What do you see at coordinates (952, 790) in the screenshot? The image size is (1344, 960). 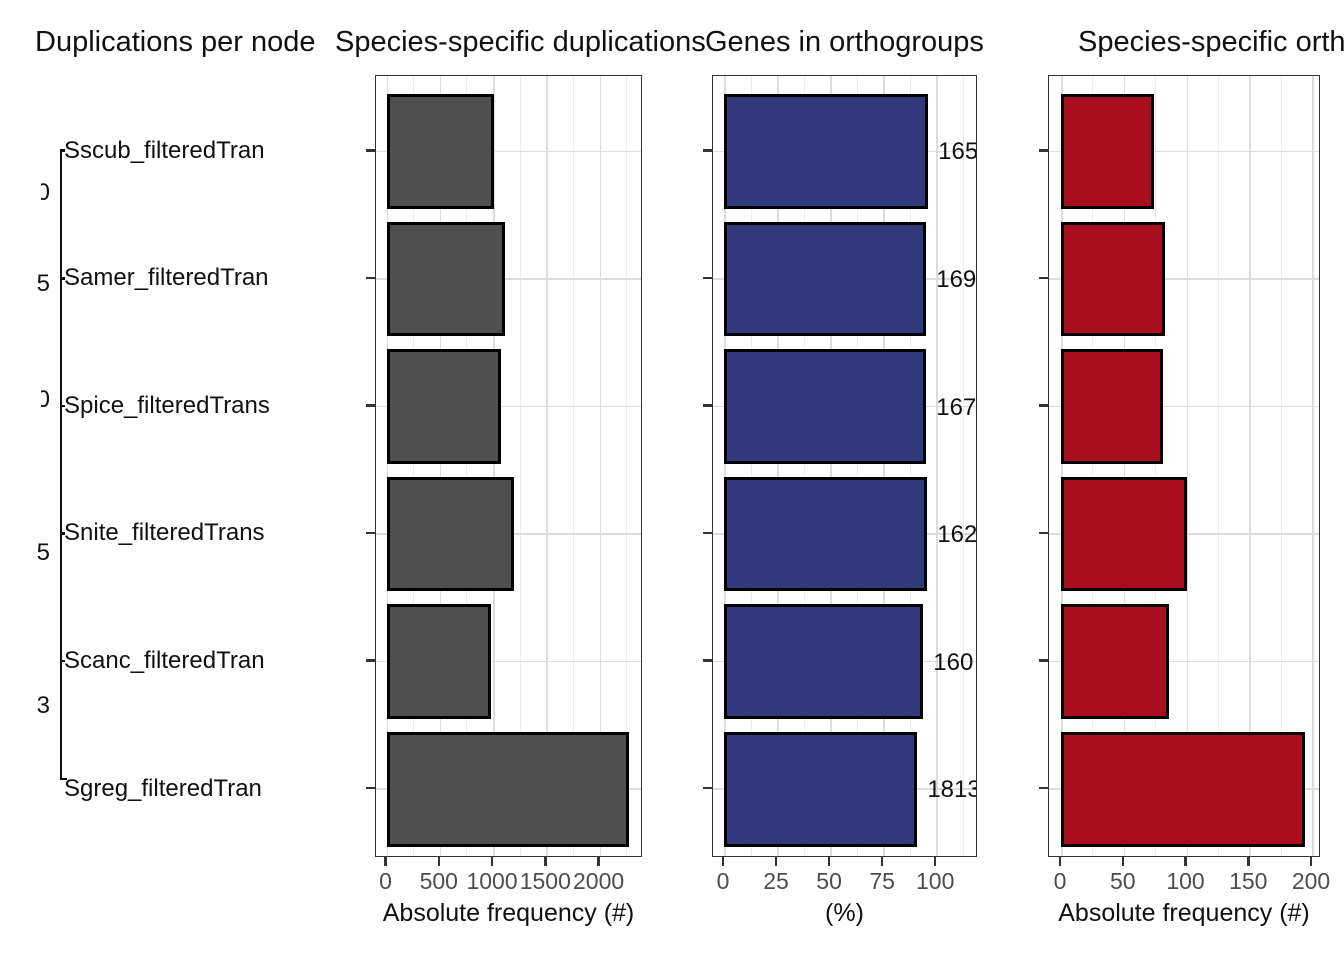 I see `bar-value-label: 1813` at bounding box center [952, 790].